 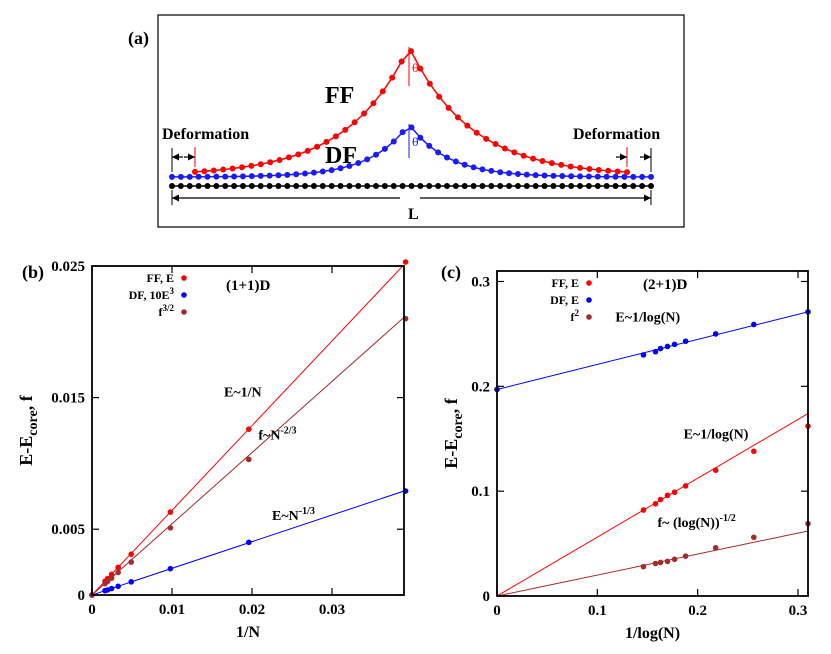 What do you see at coordinates (415, 142) in the screenshot?
I see `df-angle-label: θ` at bounding box center [415, 142].